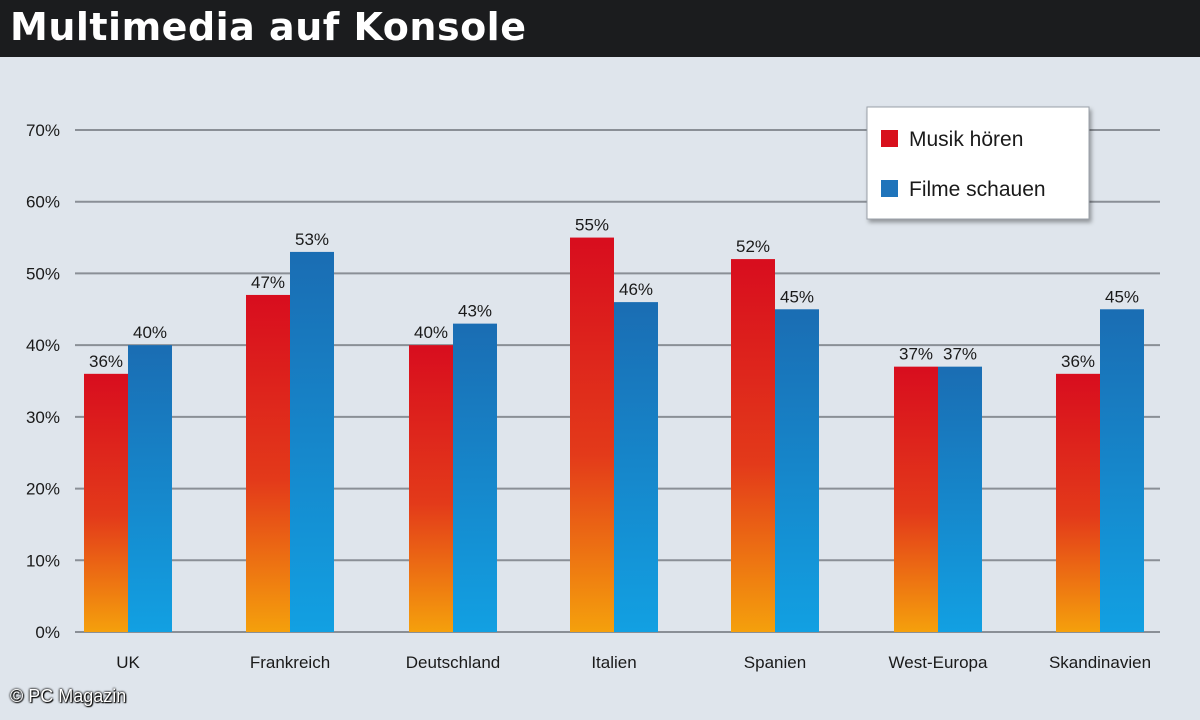  What do you see at coordinates (475, 311) in the screenshot?
I see `data-label-filme-deutschland: 43%` at bounding box center [475, 311].